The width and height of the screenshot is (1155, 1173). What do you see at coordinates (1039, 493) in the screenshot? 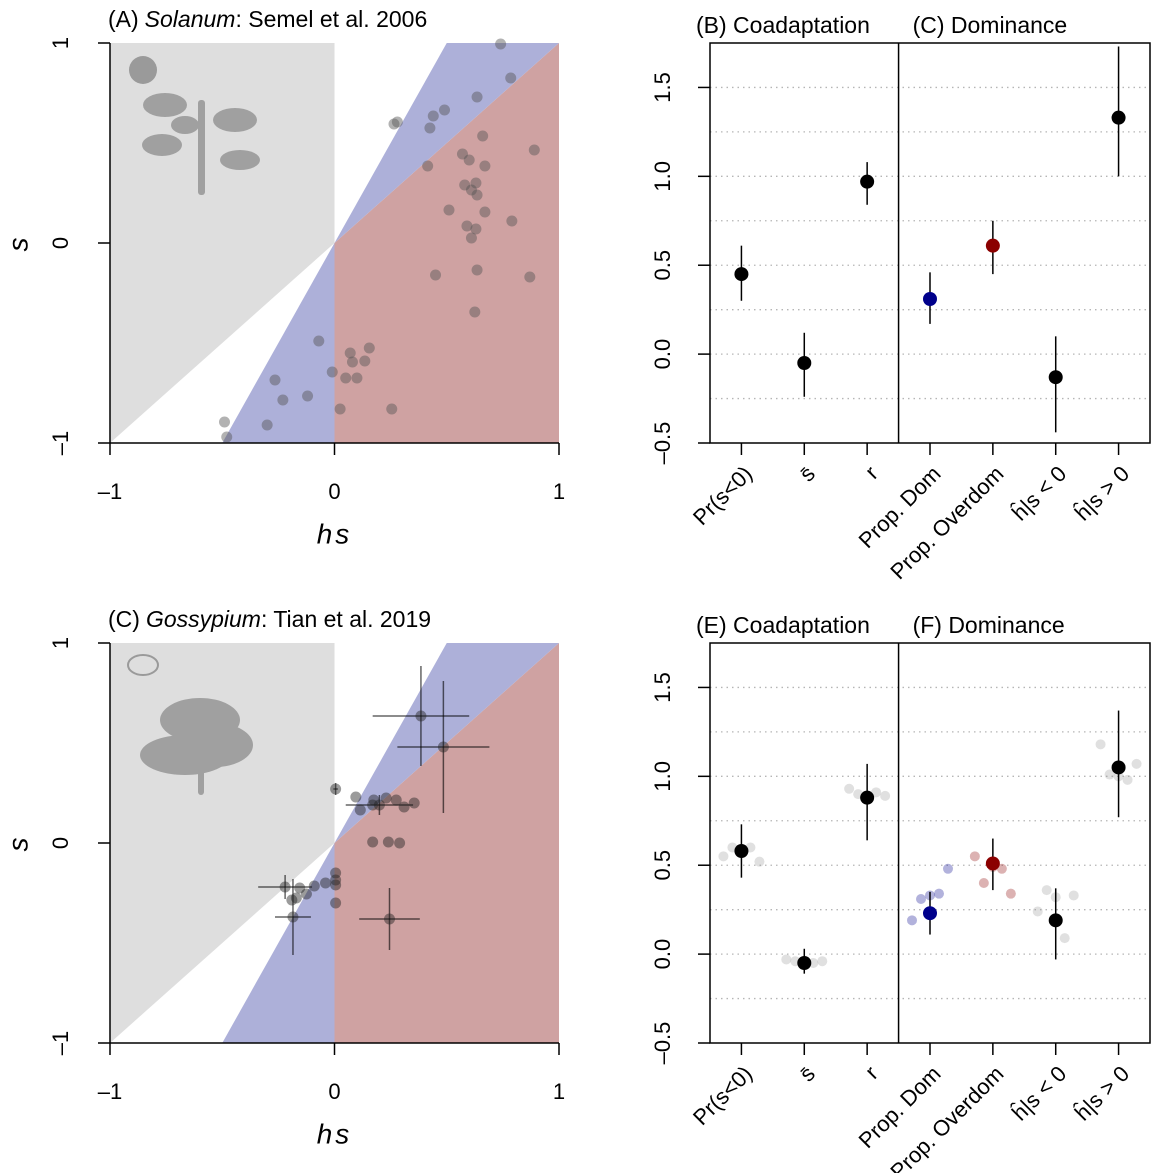
I see `x-tick-label: ĥ|s < 0` at bounding box center [1039, 493].